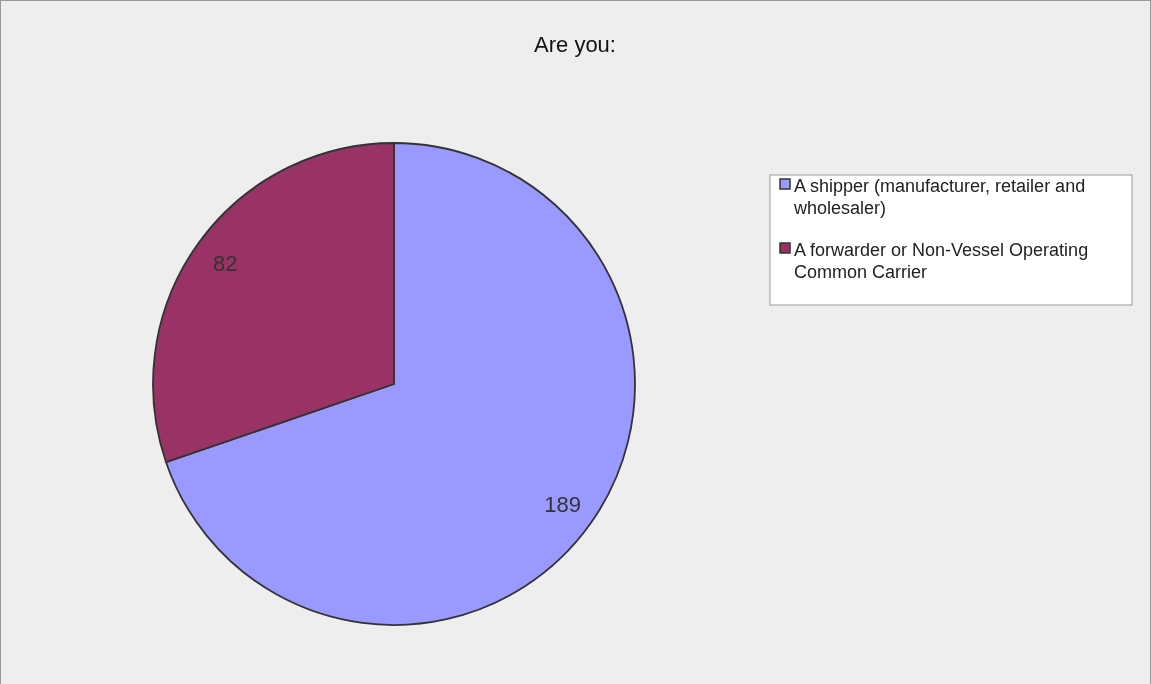 This screenshot has width=1151, height=684. What do you see at coordinates (563, 504) in the screenshot?
I see `data-label: 189` at bounding box center [563, 504].